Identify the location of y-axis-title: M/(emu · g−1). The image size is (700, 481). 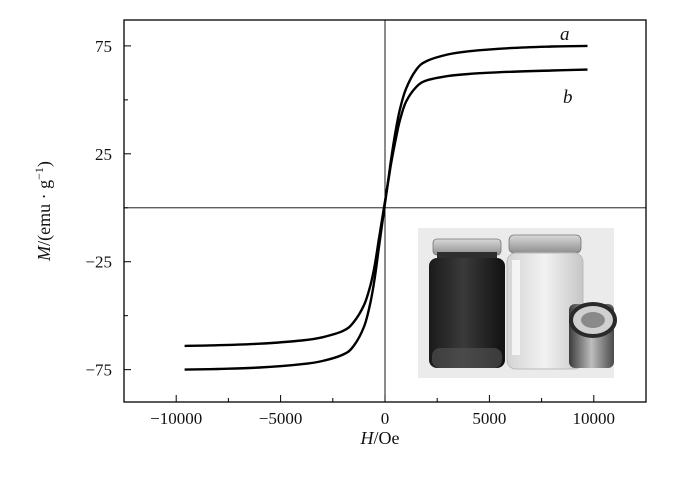
(43, 211).